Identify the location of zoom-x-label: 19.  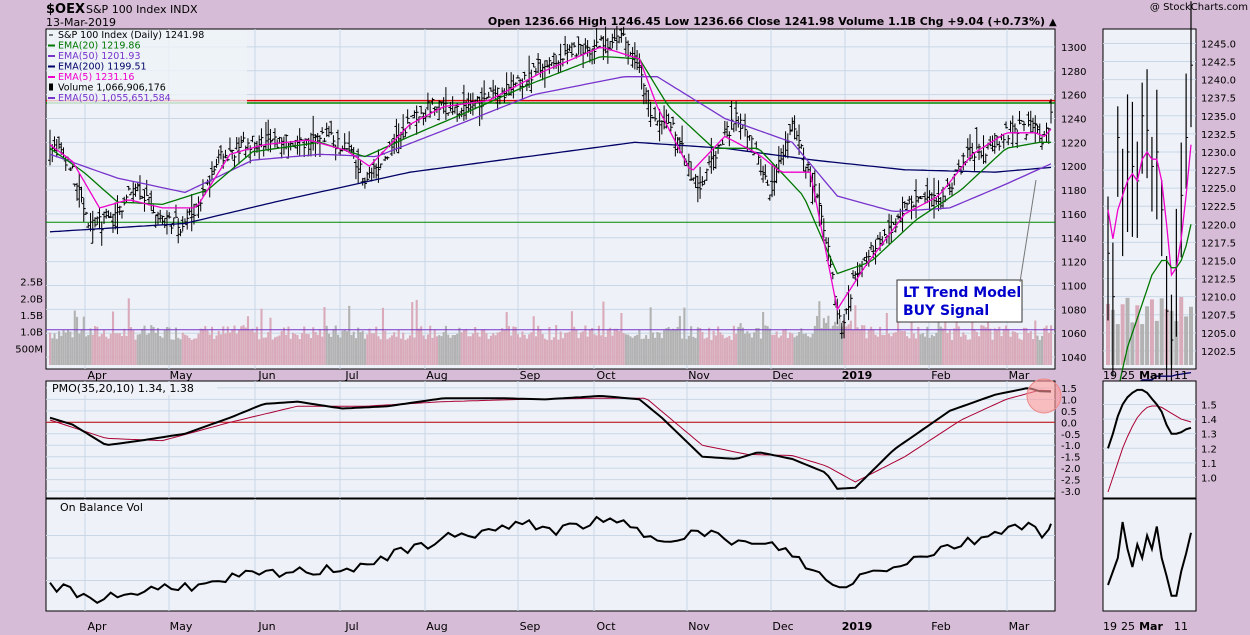
(1110, 375).